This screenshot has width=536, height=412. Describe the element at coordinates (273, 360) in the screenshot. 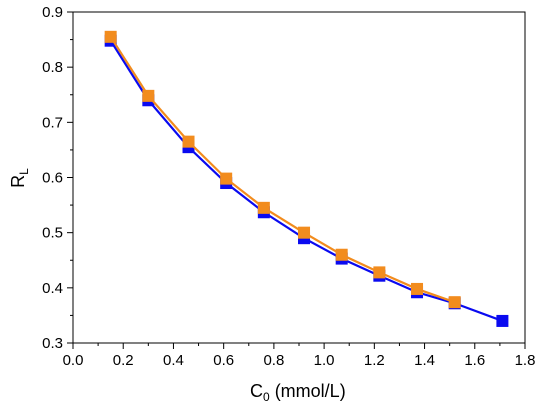

I see `x-tick-label: 0.8` at that location.